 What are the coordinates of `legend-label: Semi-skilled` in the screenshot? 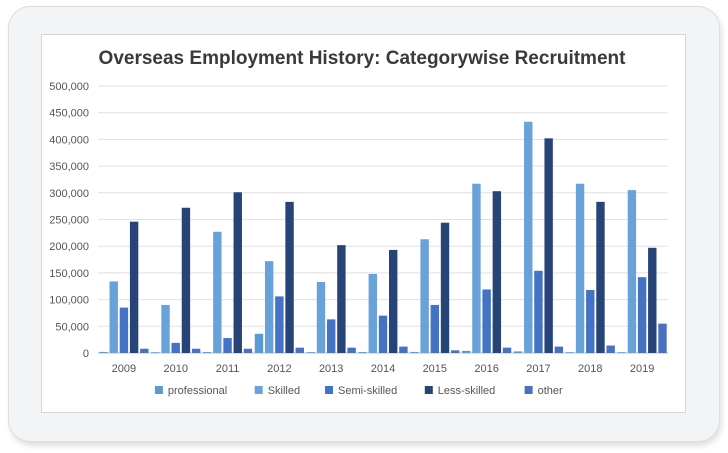 It's located at (367, 391).